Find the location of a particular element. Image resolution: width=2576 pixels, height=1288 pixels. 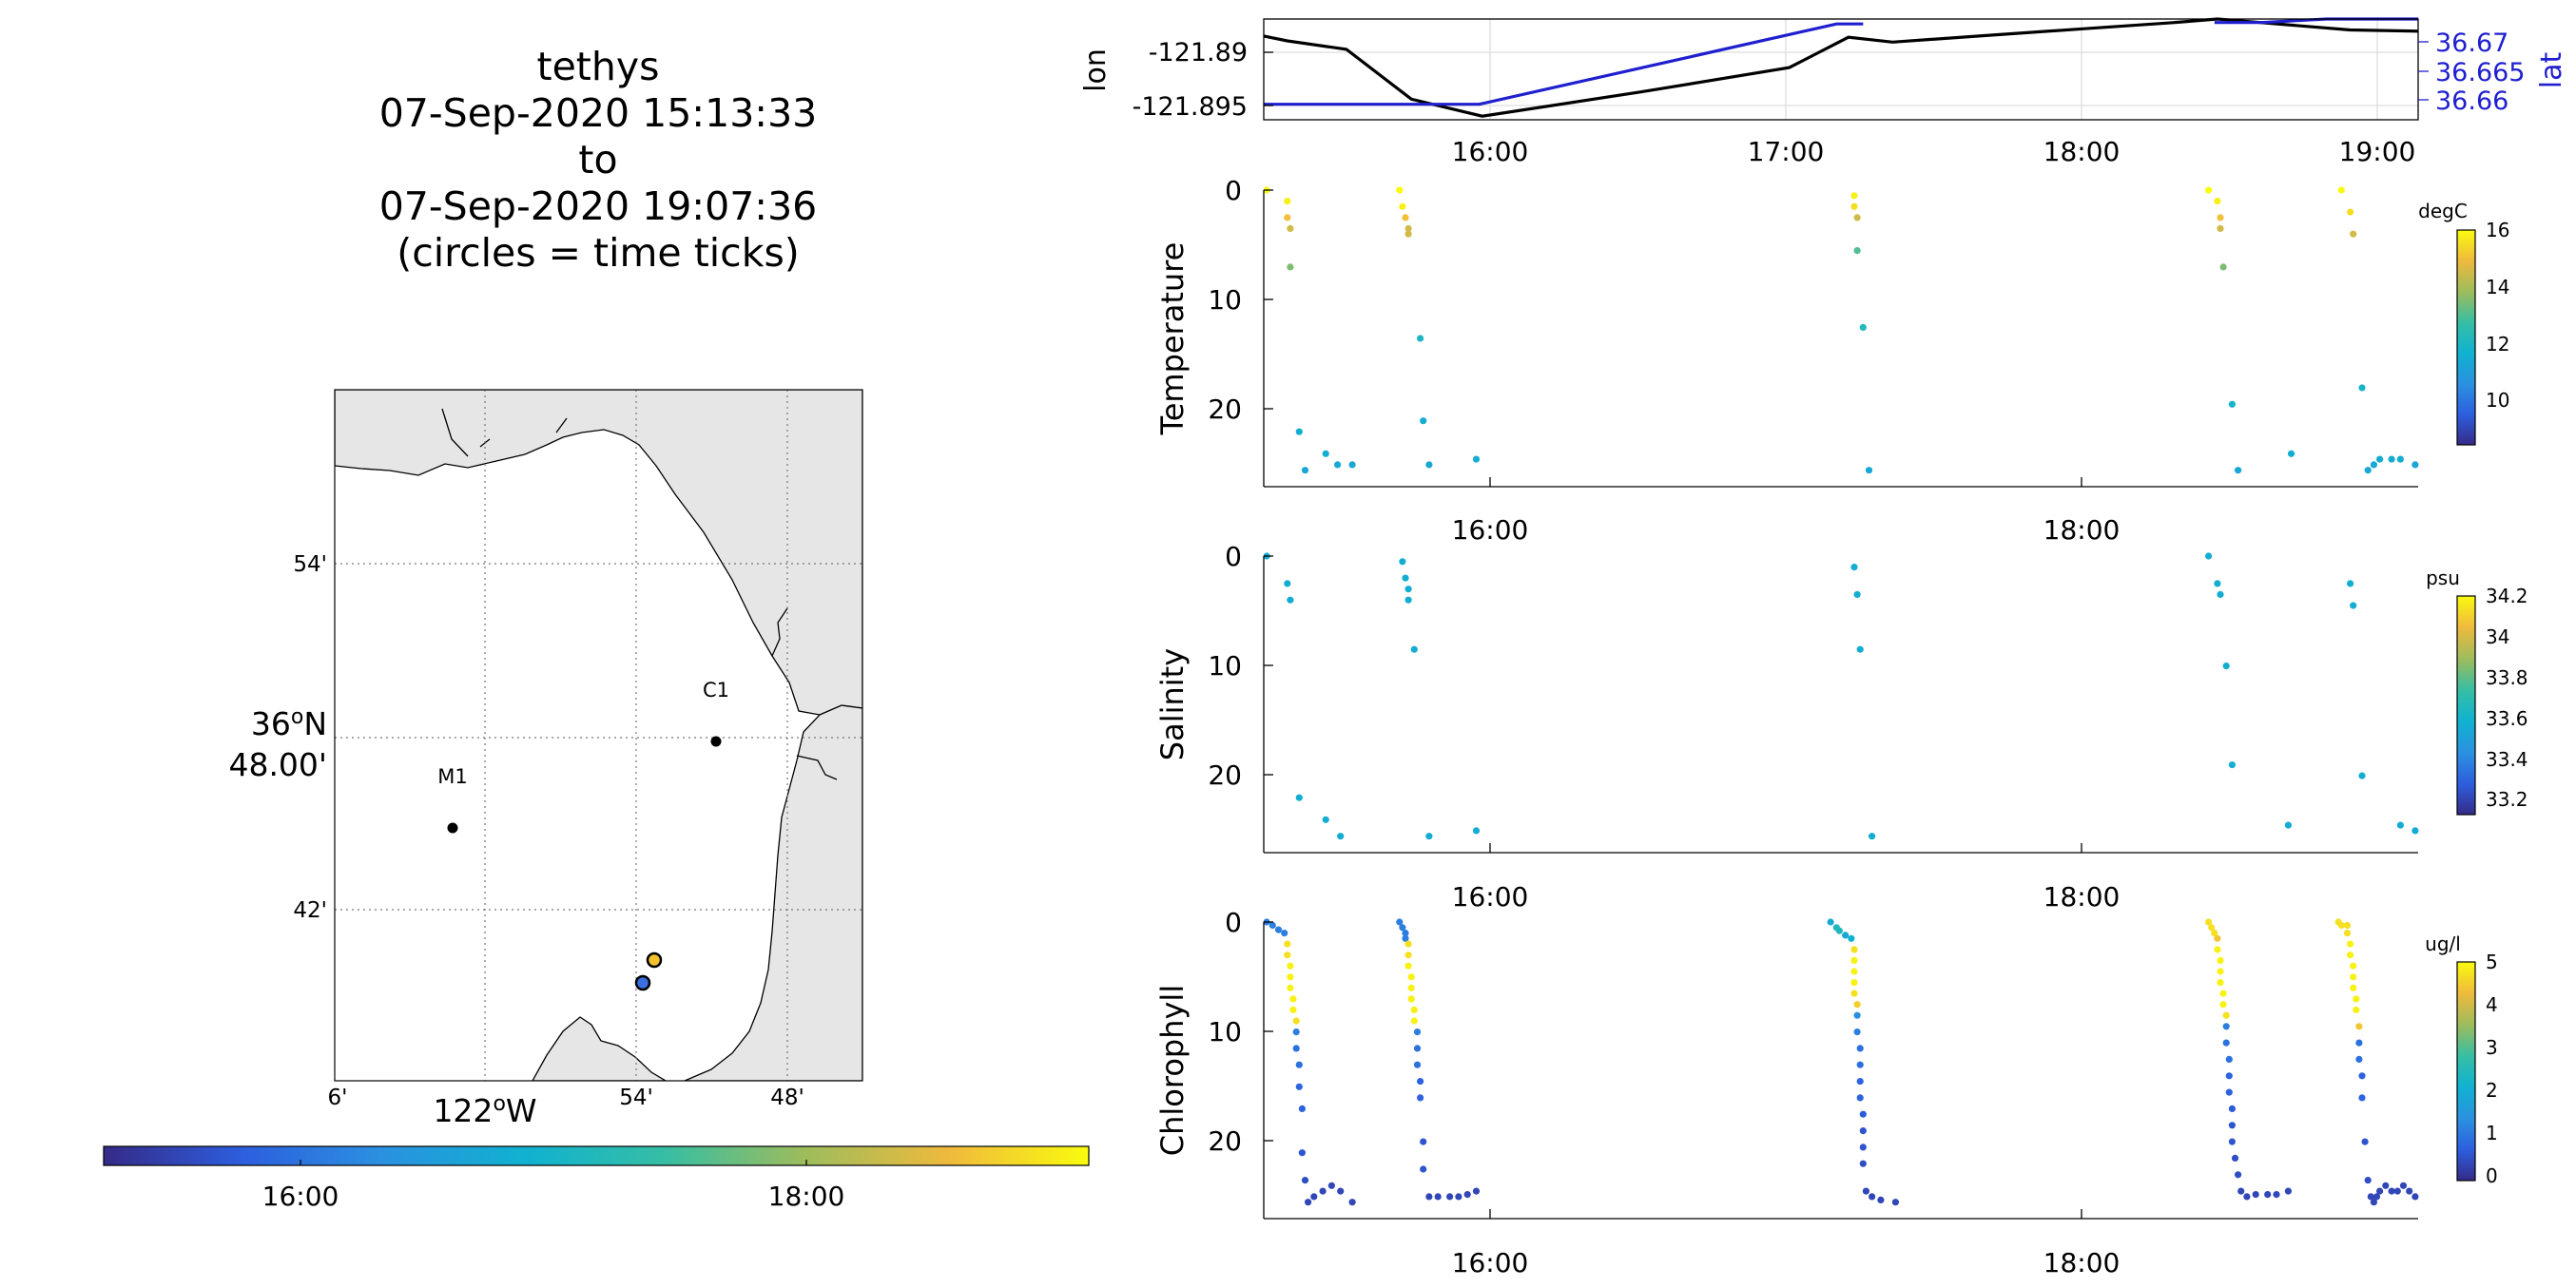

title-line-2: 07-Sep-2020 15:13:33 is located at coordinates (598, 113).